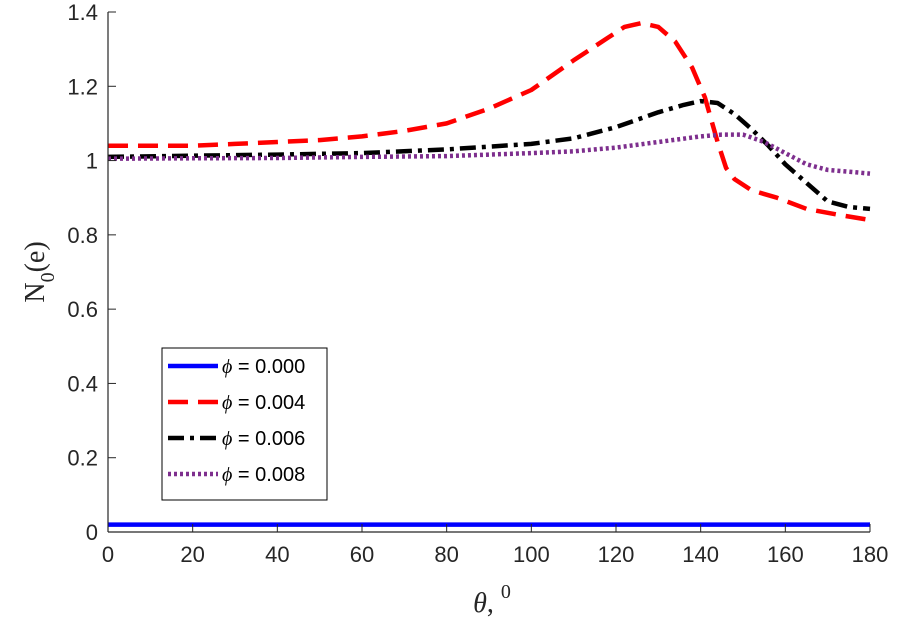 This screenshot has width=908, height=630. What do you see at coordinates (244, 424) in the screenshot?
I see `legend-box` at bounding box center [244, 424].